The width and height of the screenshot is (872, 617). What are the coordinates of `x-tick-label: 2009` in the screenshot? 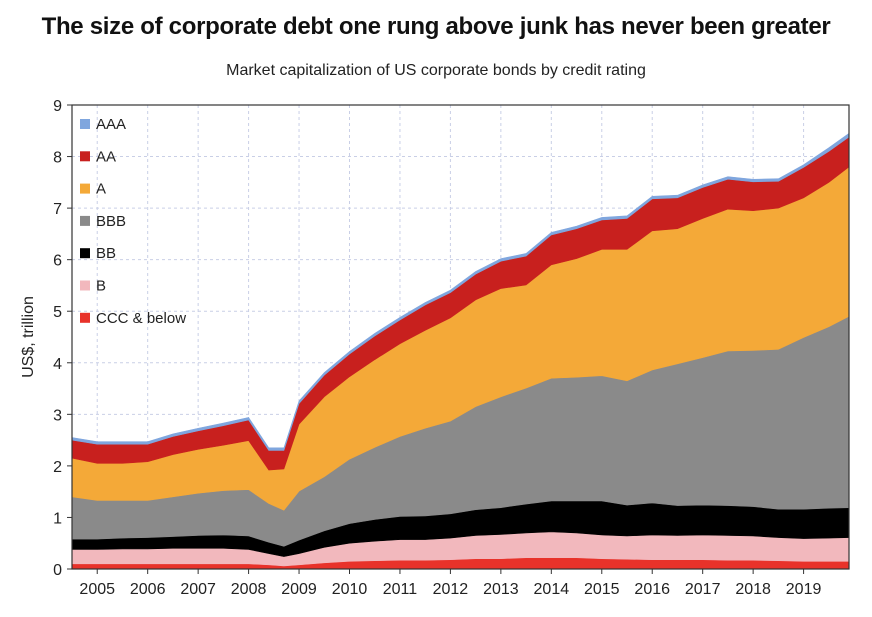 It's located at (299, 589).